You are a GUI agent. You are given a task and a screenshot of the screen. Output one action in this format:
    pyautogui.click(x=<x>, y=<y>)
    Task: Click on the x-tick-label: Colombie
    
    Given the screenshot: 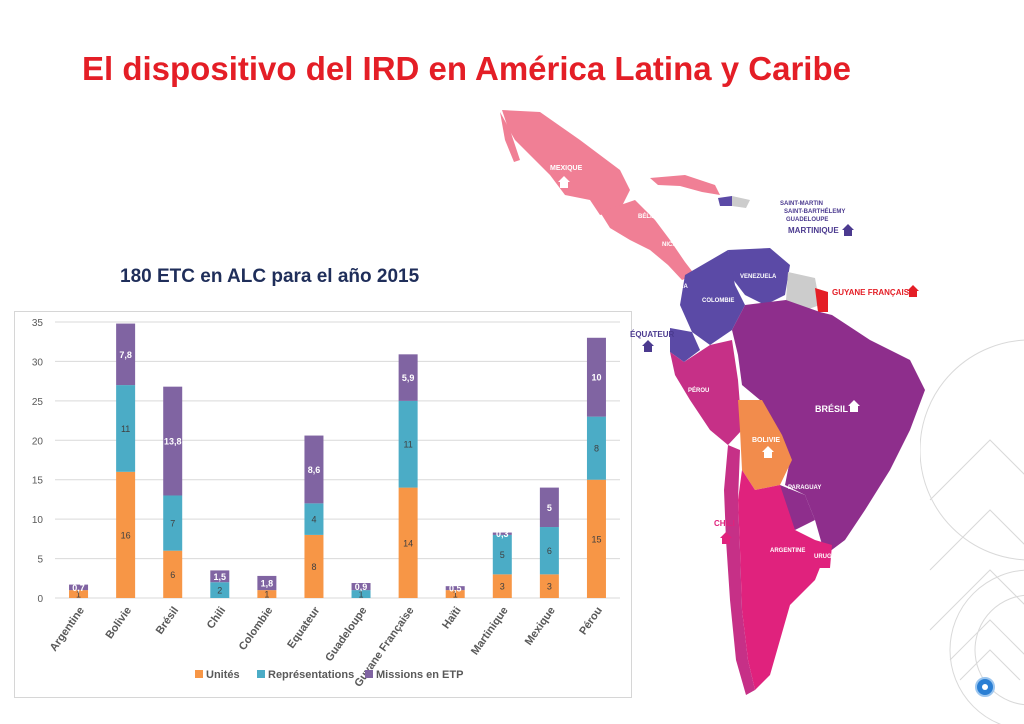 What is the action you would take?
    pyautogui.click(x=256, y=629)
    